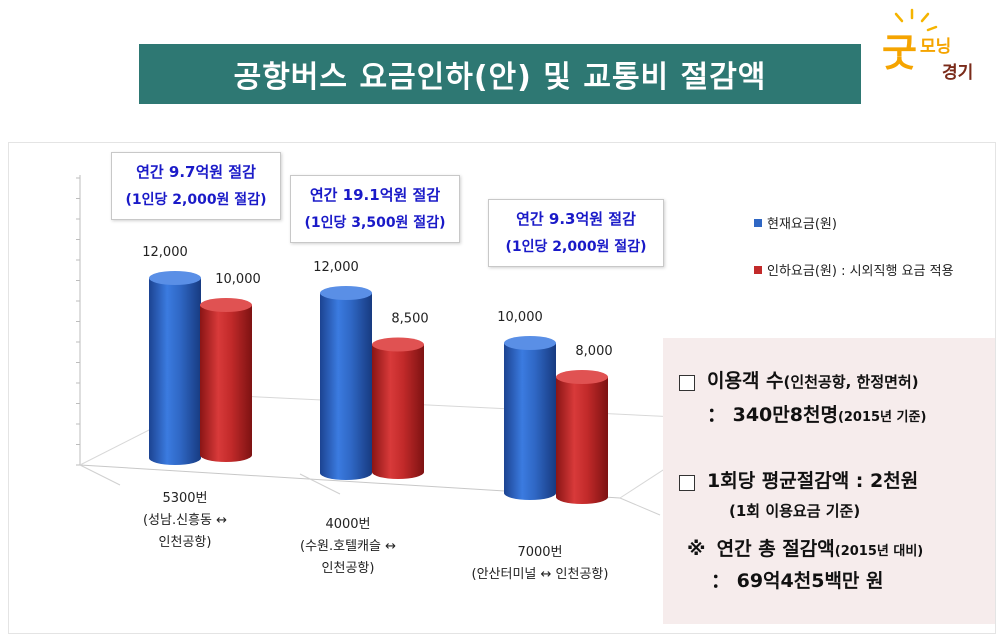 This screenshot has width=1000, height=640. What do you see at coordinates (696, 549) in the screenshot?
I see `reference-mark: ※` at bounding box center [696, 549].